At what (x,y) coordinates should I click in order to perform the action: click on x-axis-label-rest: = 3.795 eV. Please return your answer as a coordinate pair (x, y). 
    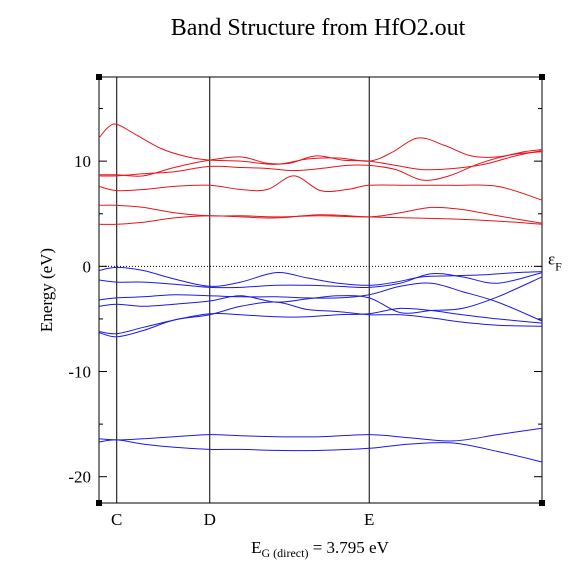
    Looking at the image, I should click on (348, 547).